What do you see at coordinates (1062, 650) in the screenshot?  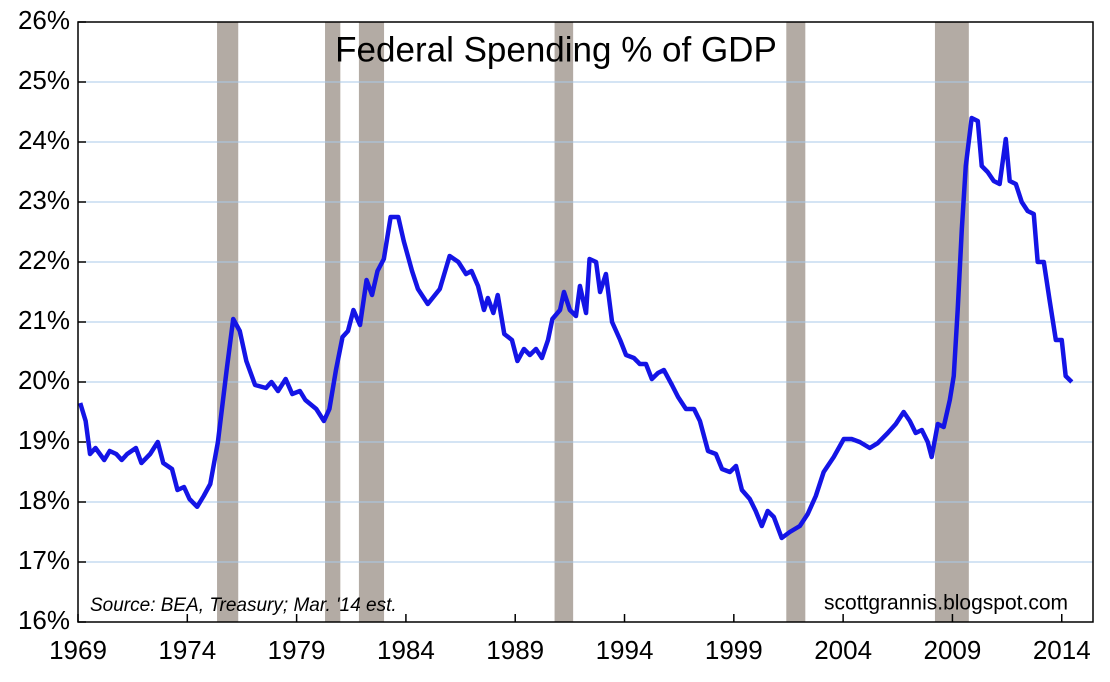 I see `x-tick-label: 2014` at bounding box center [1062, 650].